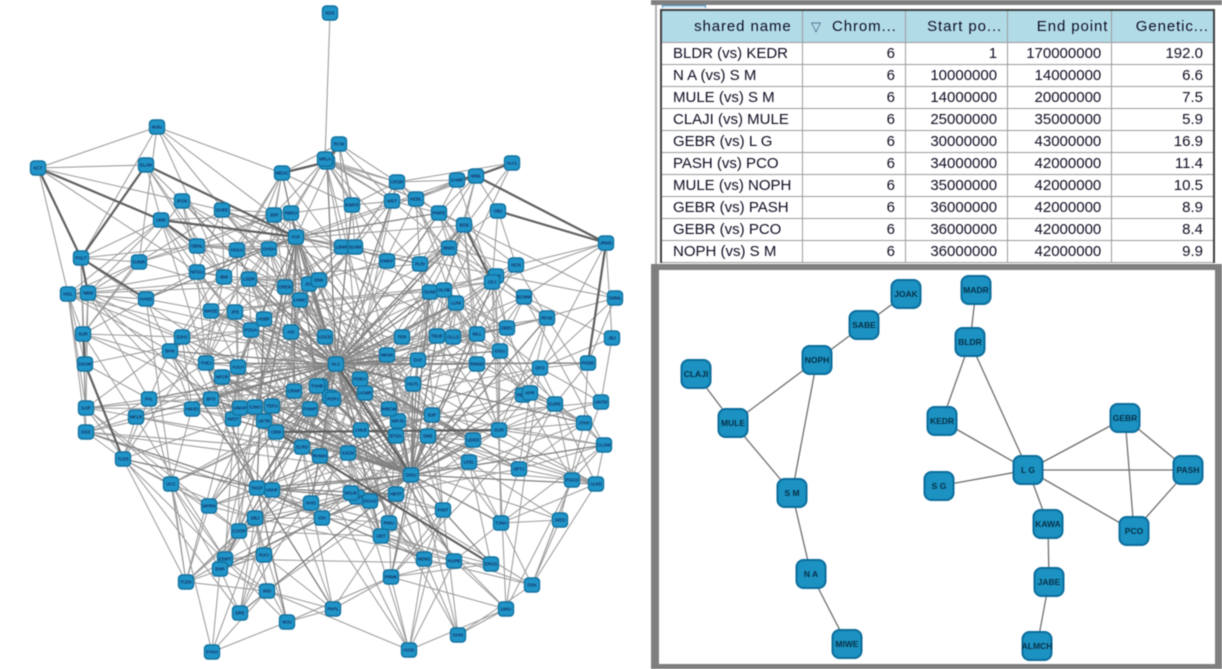 This screenshot has height=669, width=1222. Describe the element at coordinates (348, 453) in the screenshot. I see `svg-text: SJCM` at that location.